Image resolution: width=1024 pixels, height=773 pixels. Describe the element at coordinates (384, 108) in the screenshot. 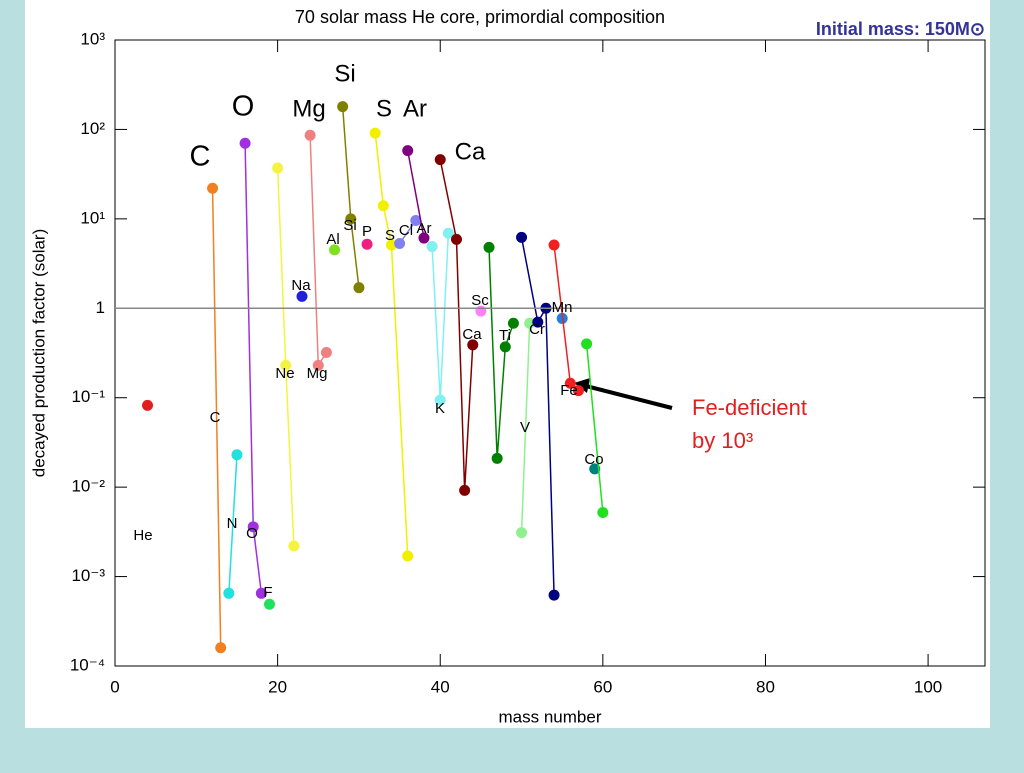

I see `element-label: S` at that location.